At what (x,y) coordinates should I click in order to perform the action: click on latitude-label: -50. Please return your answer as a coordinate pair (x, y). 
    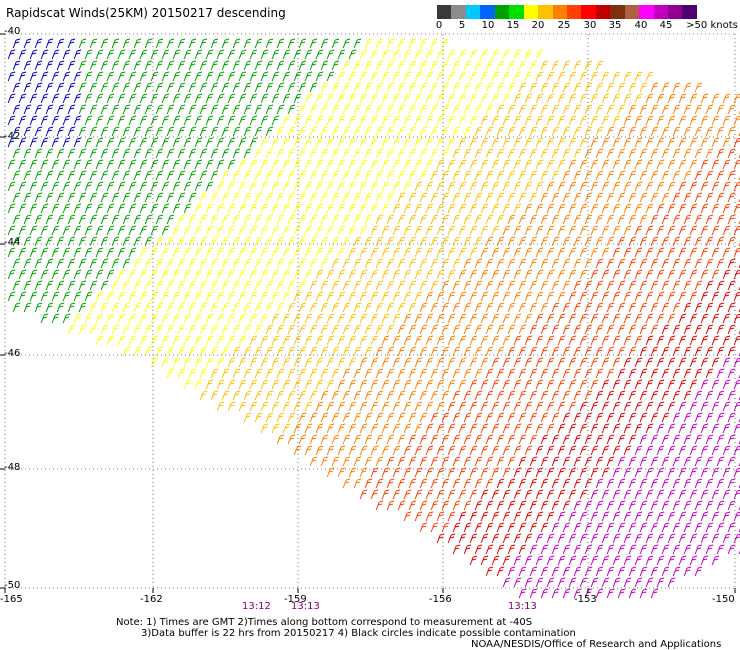
    Looking at the image, I should click on (12, 585).